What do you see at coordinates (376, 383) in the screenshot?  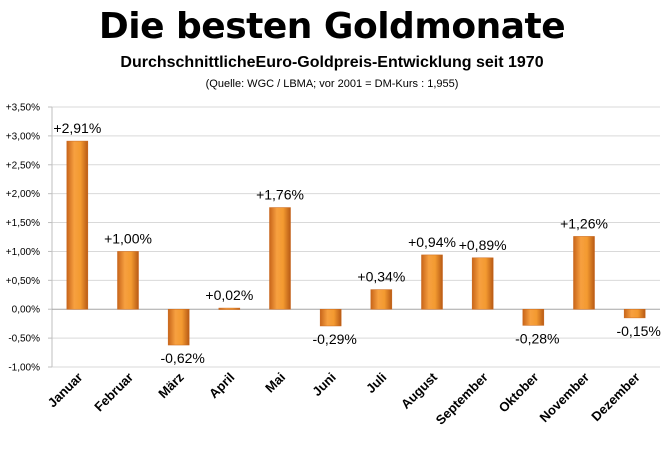 I see `x-tick-label: Juli` at bounding box center [376, 383].